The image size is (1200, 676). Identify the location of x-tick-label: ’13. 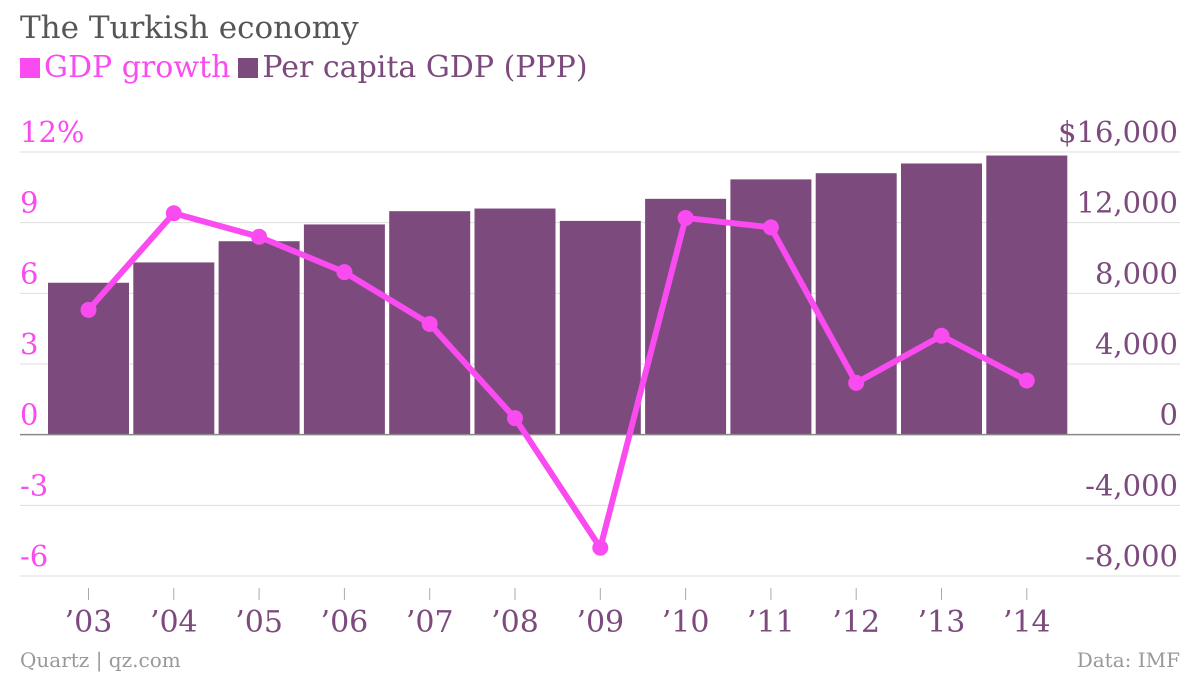
(942, 622).